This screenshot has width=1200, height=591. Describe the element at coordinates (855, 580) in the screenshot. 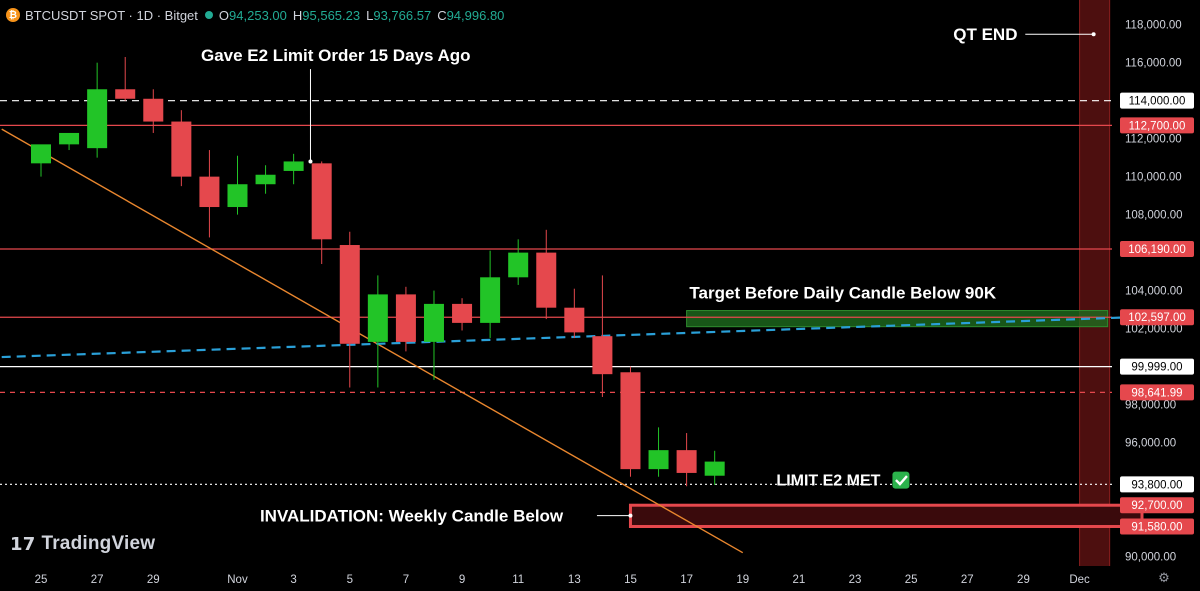

I see `time-tick-label: 23` at that location.